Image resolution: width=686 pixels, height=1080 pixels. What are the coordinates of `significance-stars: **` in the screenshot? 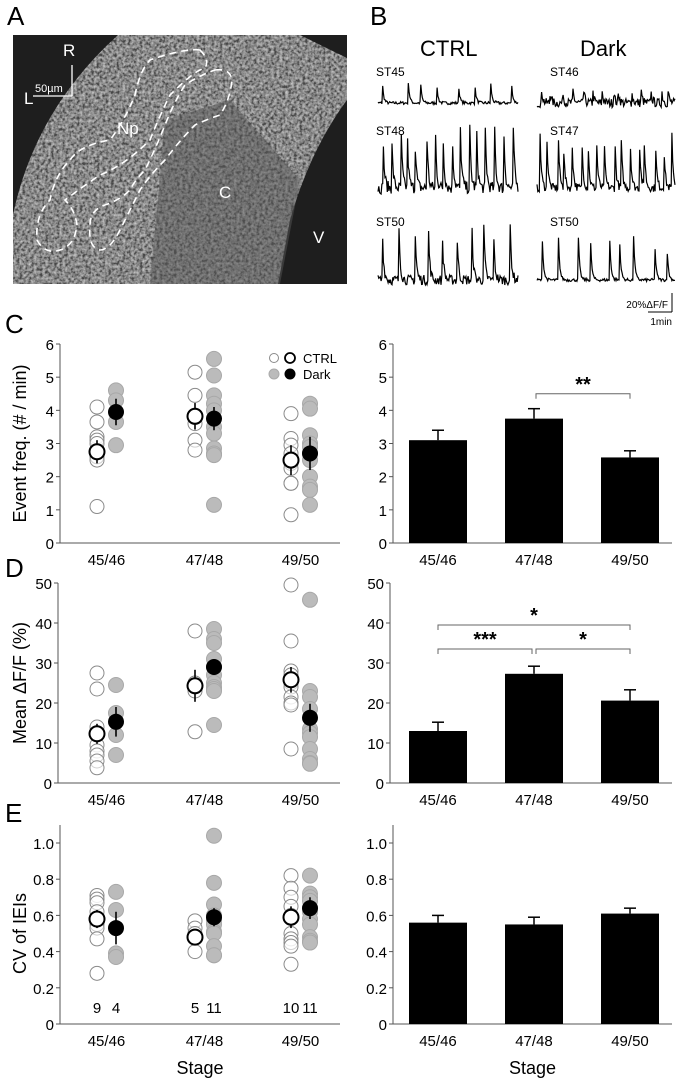 It's located at (583, 385).